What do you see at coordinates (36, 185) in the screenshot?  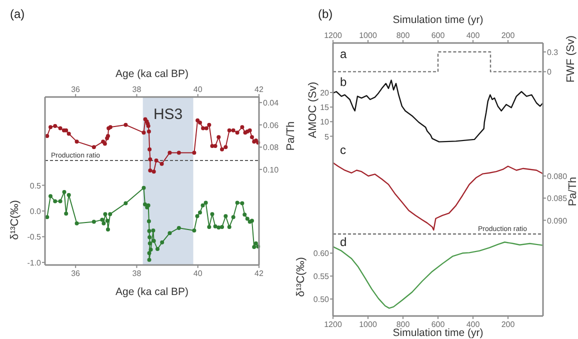 I see `y-tick-label: 0.5` at bounding box center [36, 185].